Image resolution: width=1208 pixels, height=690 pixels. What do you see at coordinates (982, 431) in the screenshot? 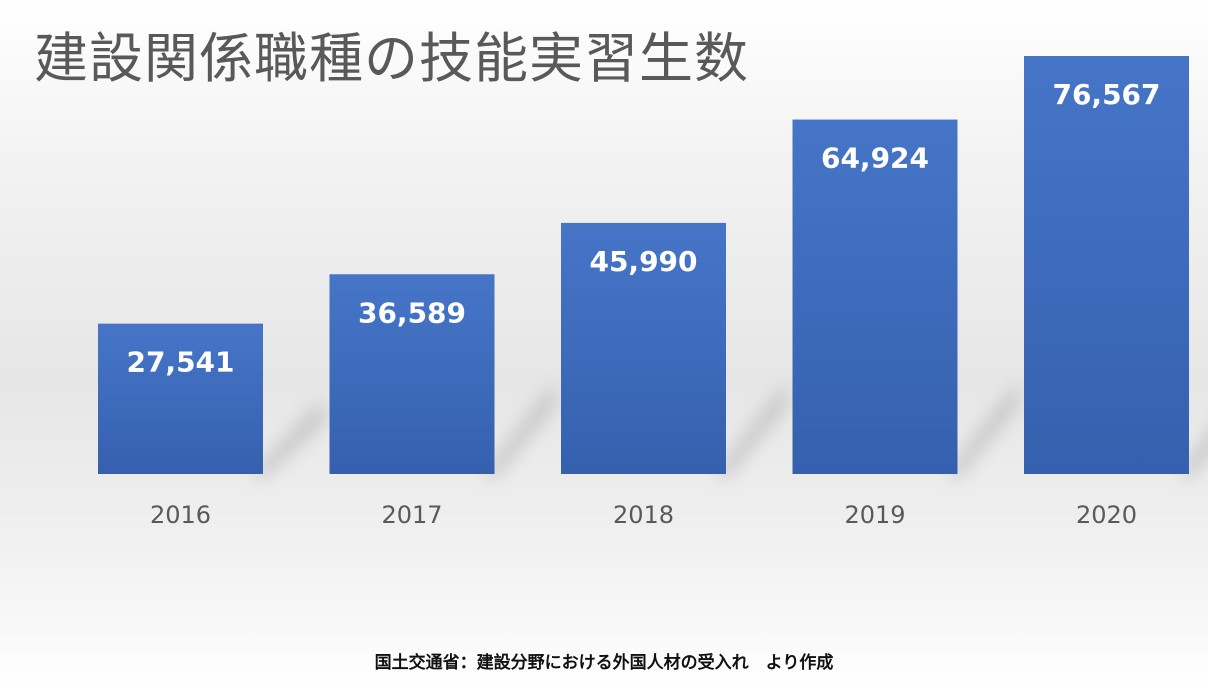
I see `bar-shadow-2019` at bounding box center [982, 431].